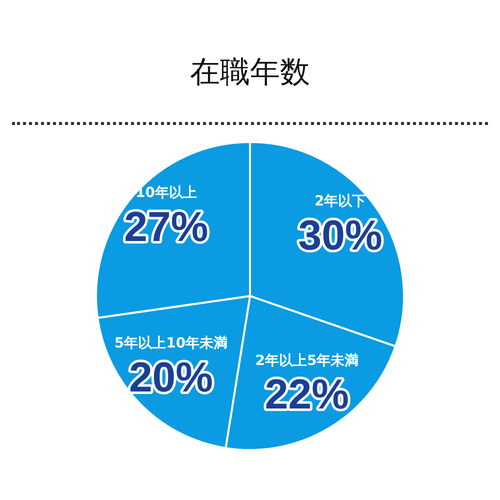  Describe the element at coordinates (171, 343) in the screenshot. I see `slice-label: 5年以上10年未満` at that location.